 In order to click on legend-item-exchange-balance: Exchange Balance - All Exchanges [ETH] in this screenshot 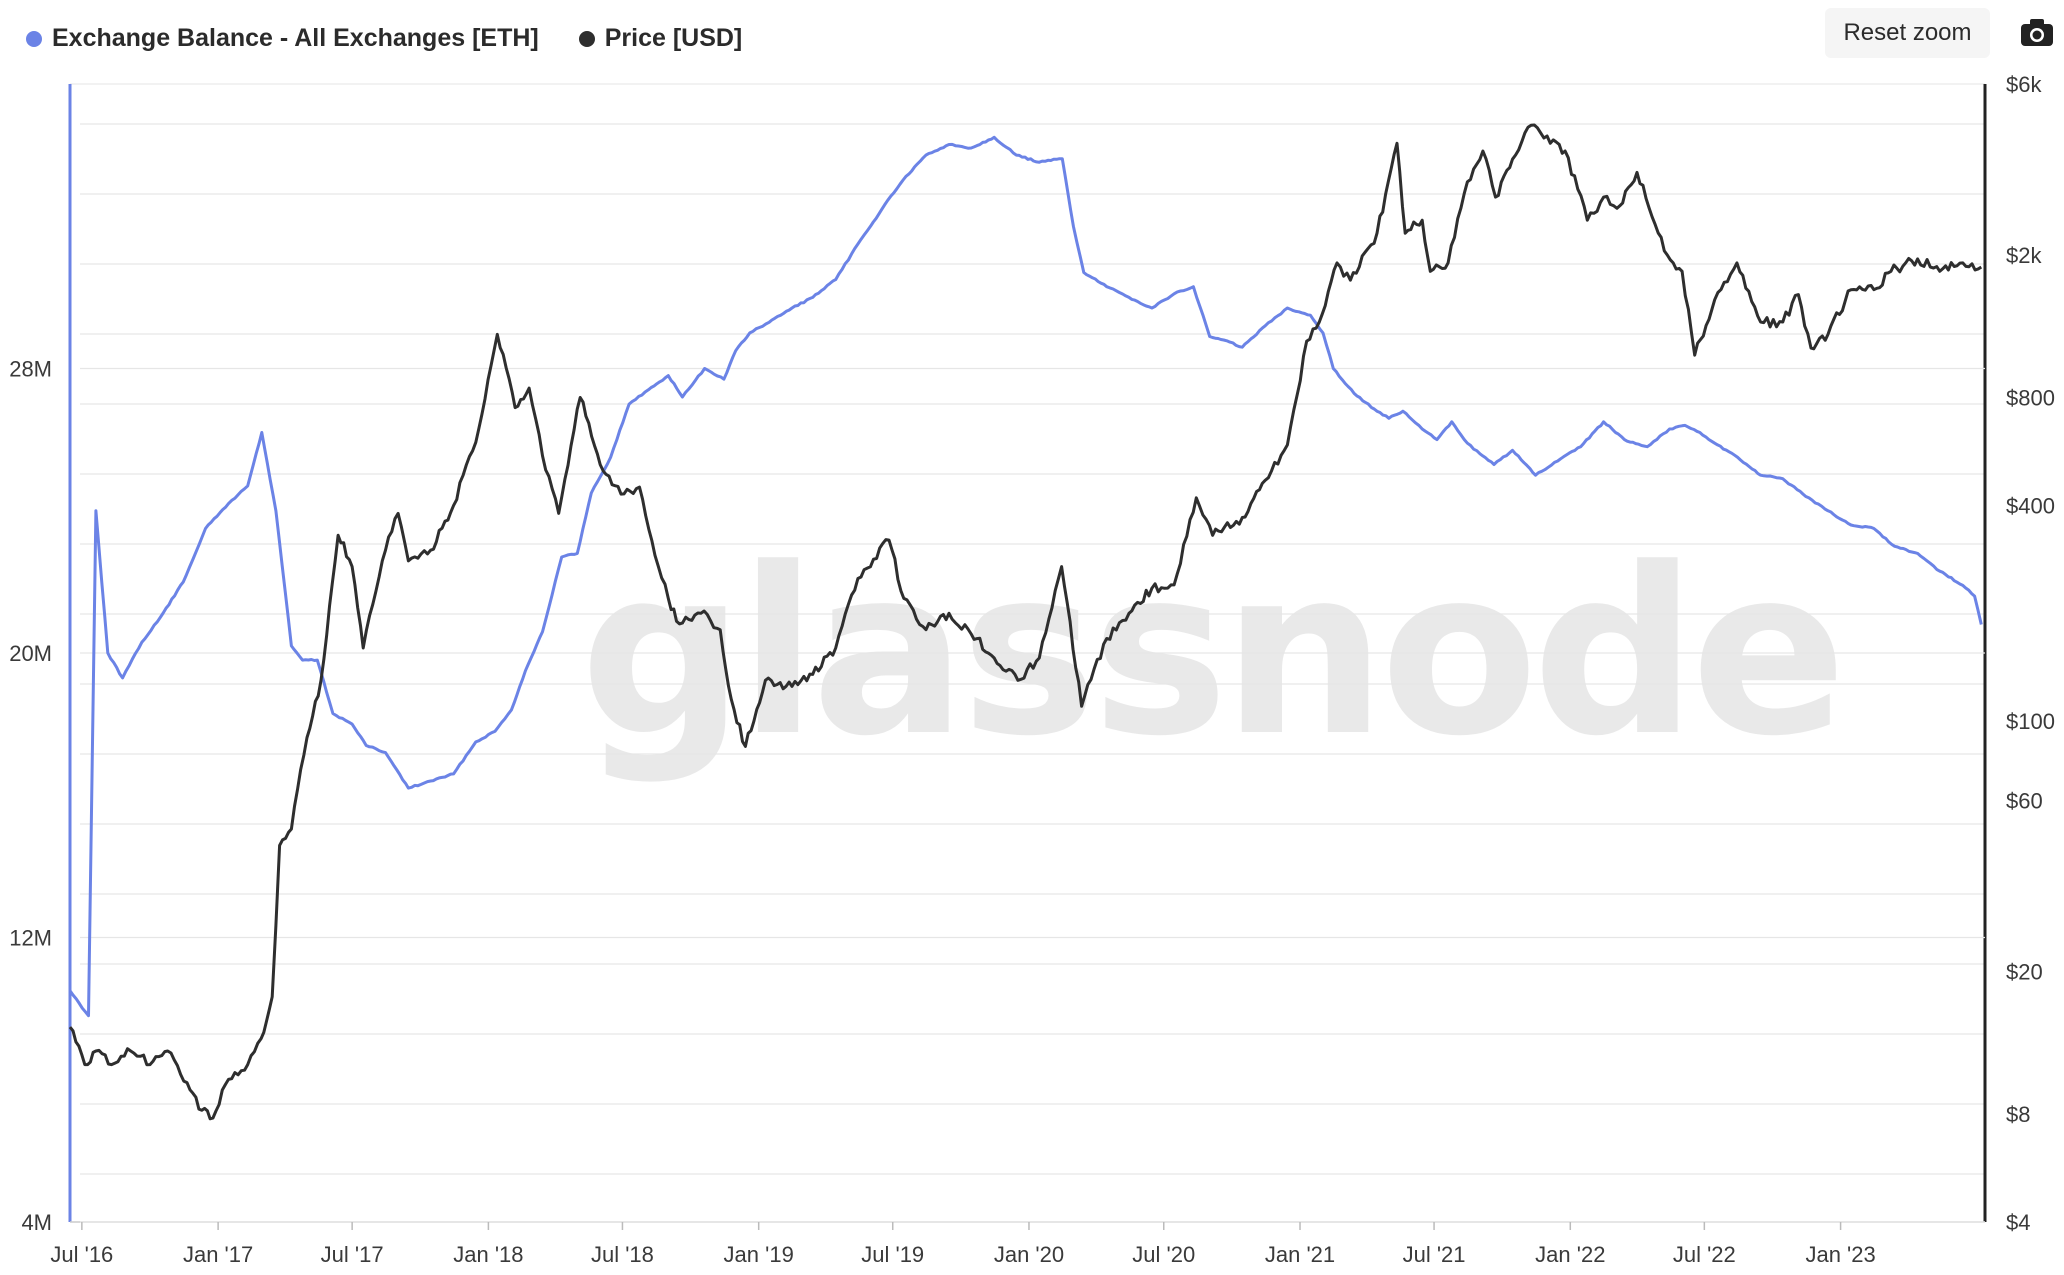, I will do `click(282, 38)`.